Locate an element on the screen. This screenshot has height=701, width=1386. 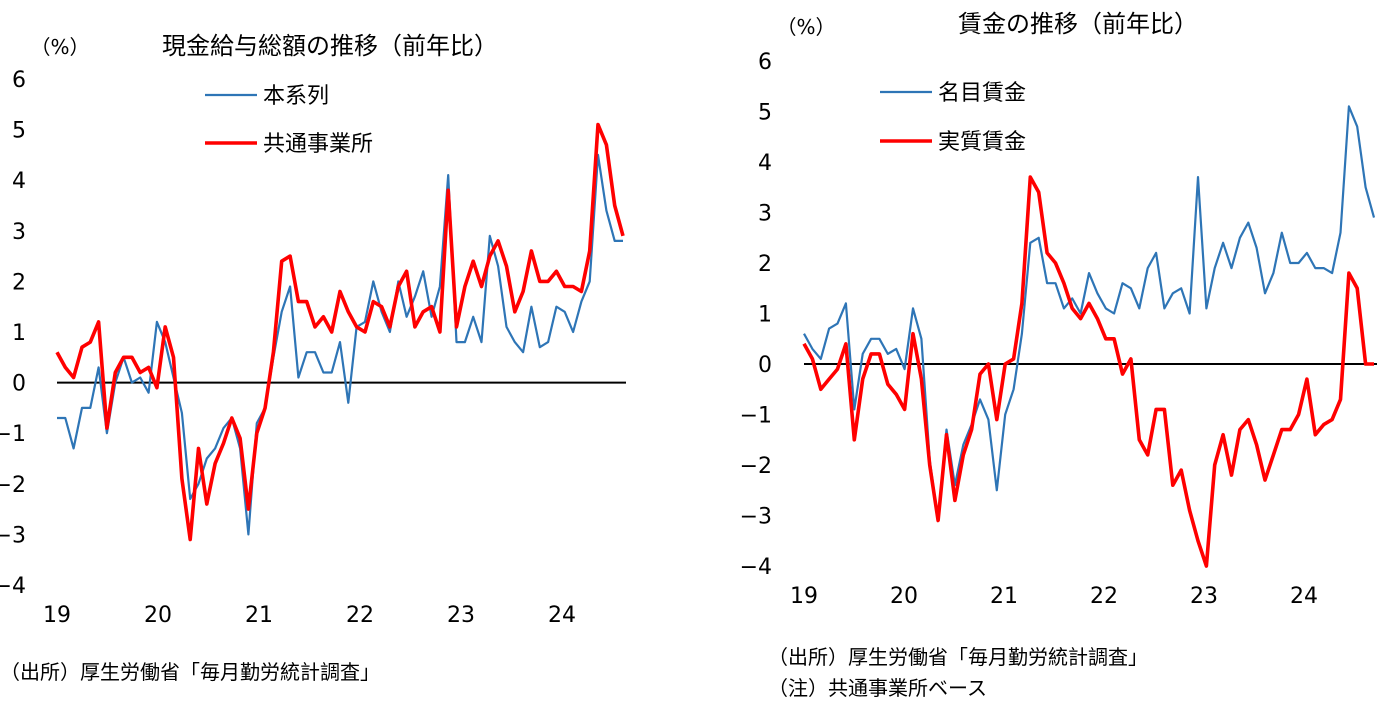
left-y-tick-label: 2 is located at coordinates (19, 282).